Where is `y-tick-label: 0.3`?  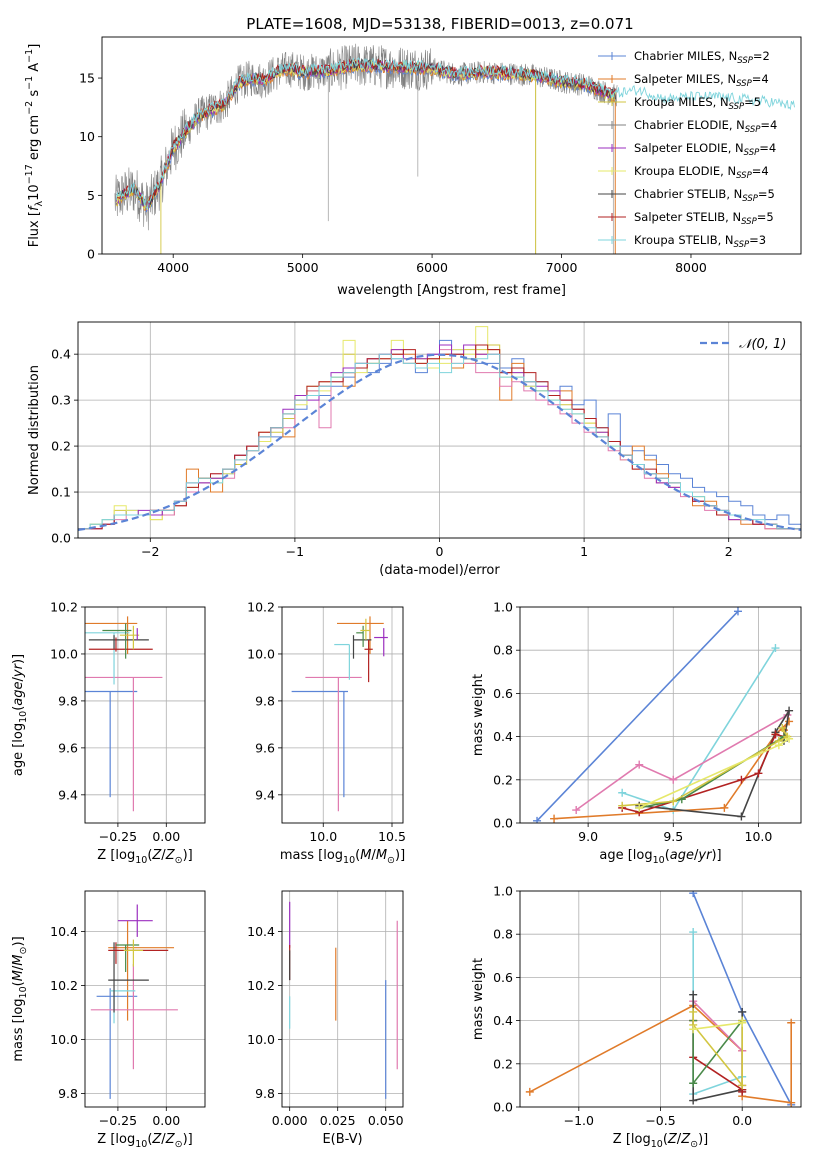 y-tick-label: 0.3 is located at coordinates (61, 400).